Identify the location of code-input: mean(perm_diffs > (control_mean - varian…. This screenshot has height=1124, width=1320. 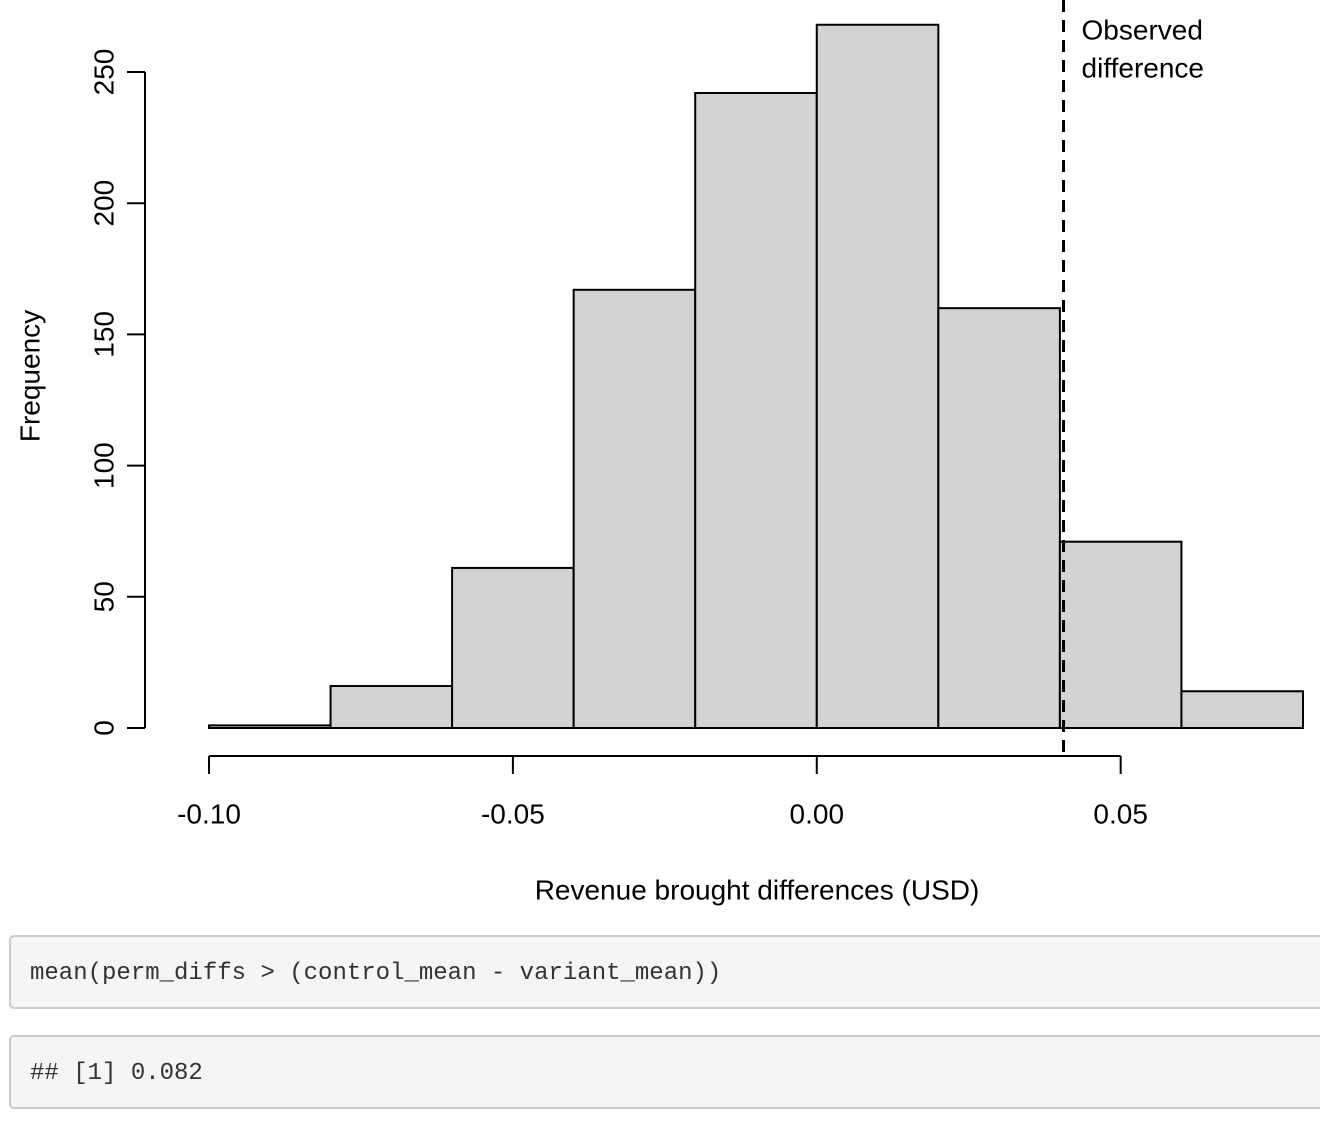
(664, 972).